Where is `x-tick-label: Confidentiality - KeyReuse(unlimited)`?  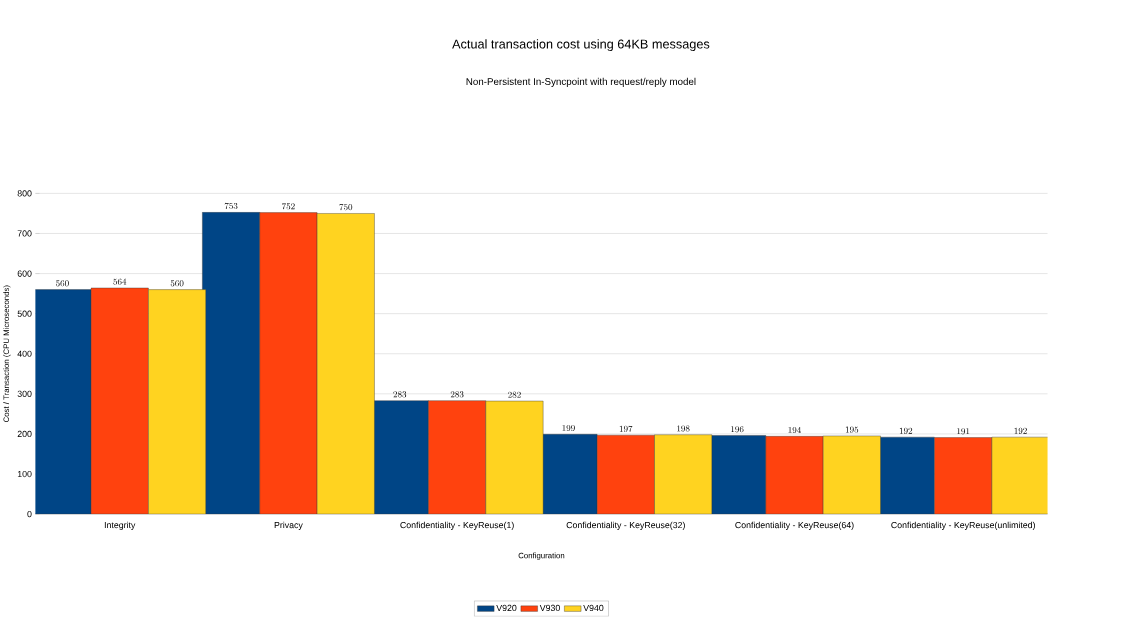
x-tick-label: Confidentiality - KeyReuse(unlimited) is located at coordinates (963, 526).